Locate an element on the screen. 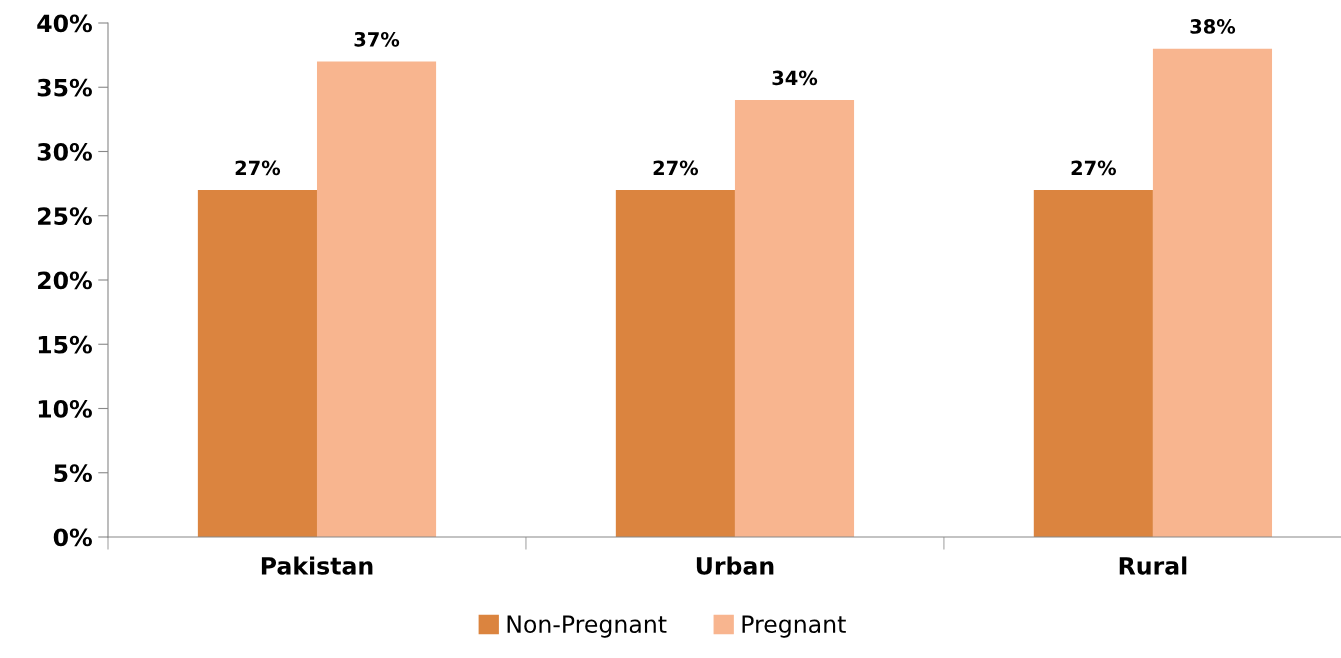 The height and width of the screenshot is (658, 1341). y-tick-label: 20% is located at coordinates (65, 280).